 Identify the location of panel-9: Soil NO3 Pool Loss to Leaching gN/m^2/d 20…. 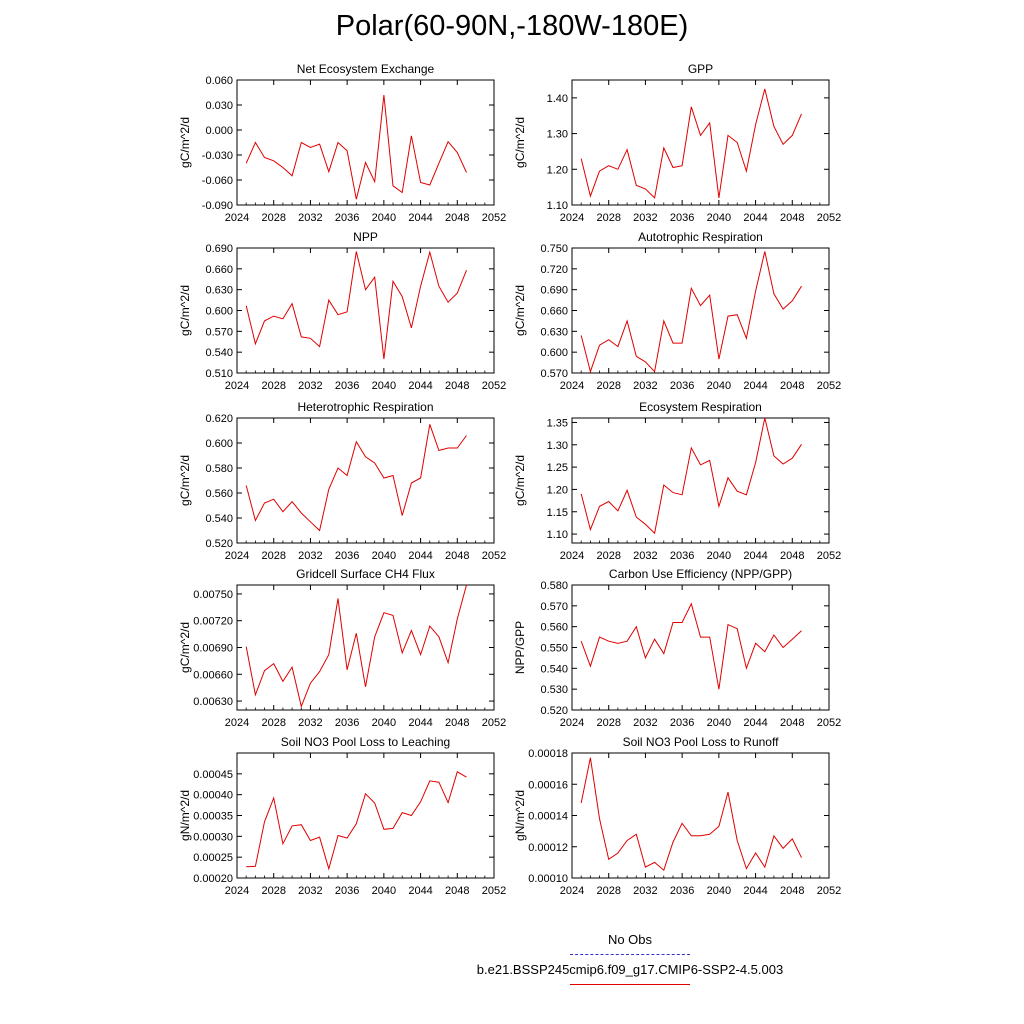
(342, 816).